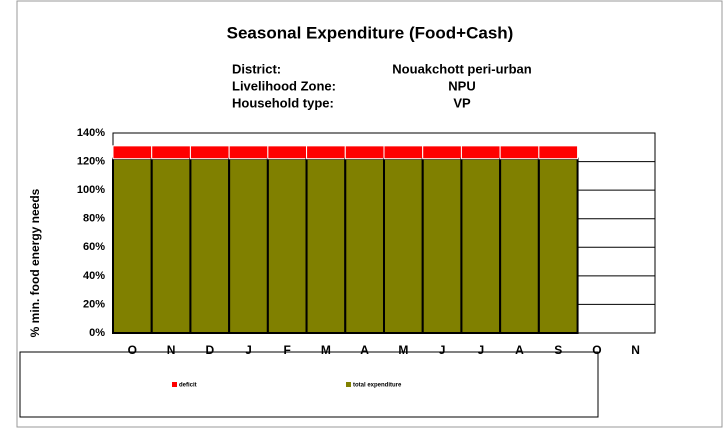 The image size is (727, 437). I want to click on legend-box, so click(309, 384).